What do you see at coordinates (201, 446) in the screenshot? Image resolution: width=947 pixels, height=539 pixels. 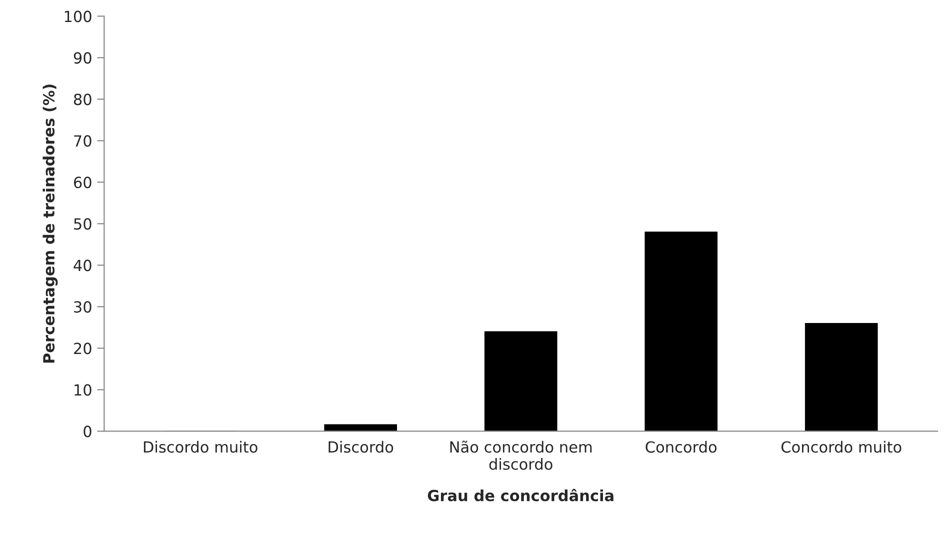 I see `x-tick-label: Discordo muito` at bounding box center [201, 446].